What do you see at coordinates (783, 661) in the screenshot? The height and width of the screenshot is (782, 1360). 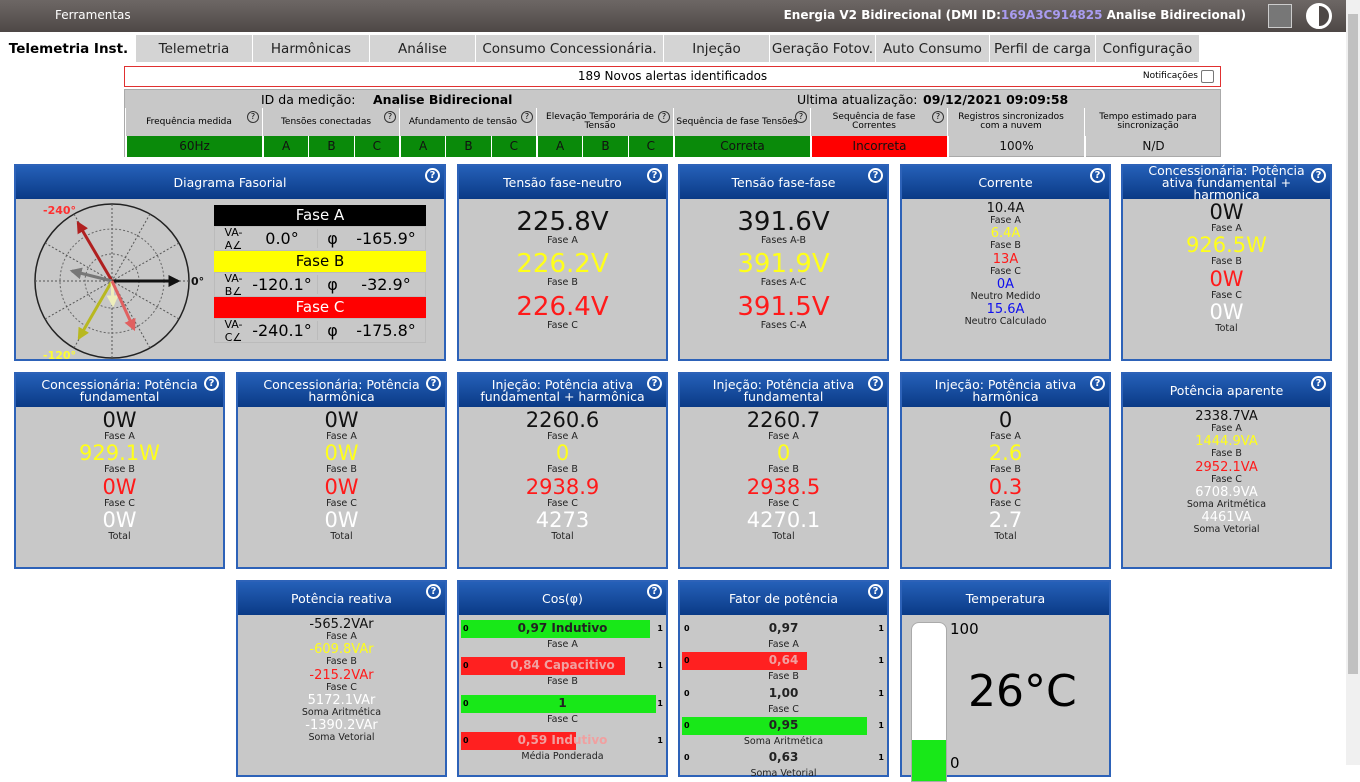 I see `gauge-bar: 0 1 0,64` at bounding box center [783, 661].